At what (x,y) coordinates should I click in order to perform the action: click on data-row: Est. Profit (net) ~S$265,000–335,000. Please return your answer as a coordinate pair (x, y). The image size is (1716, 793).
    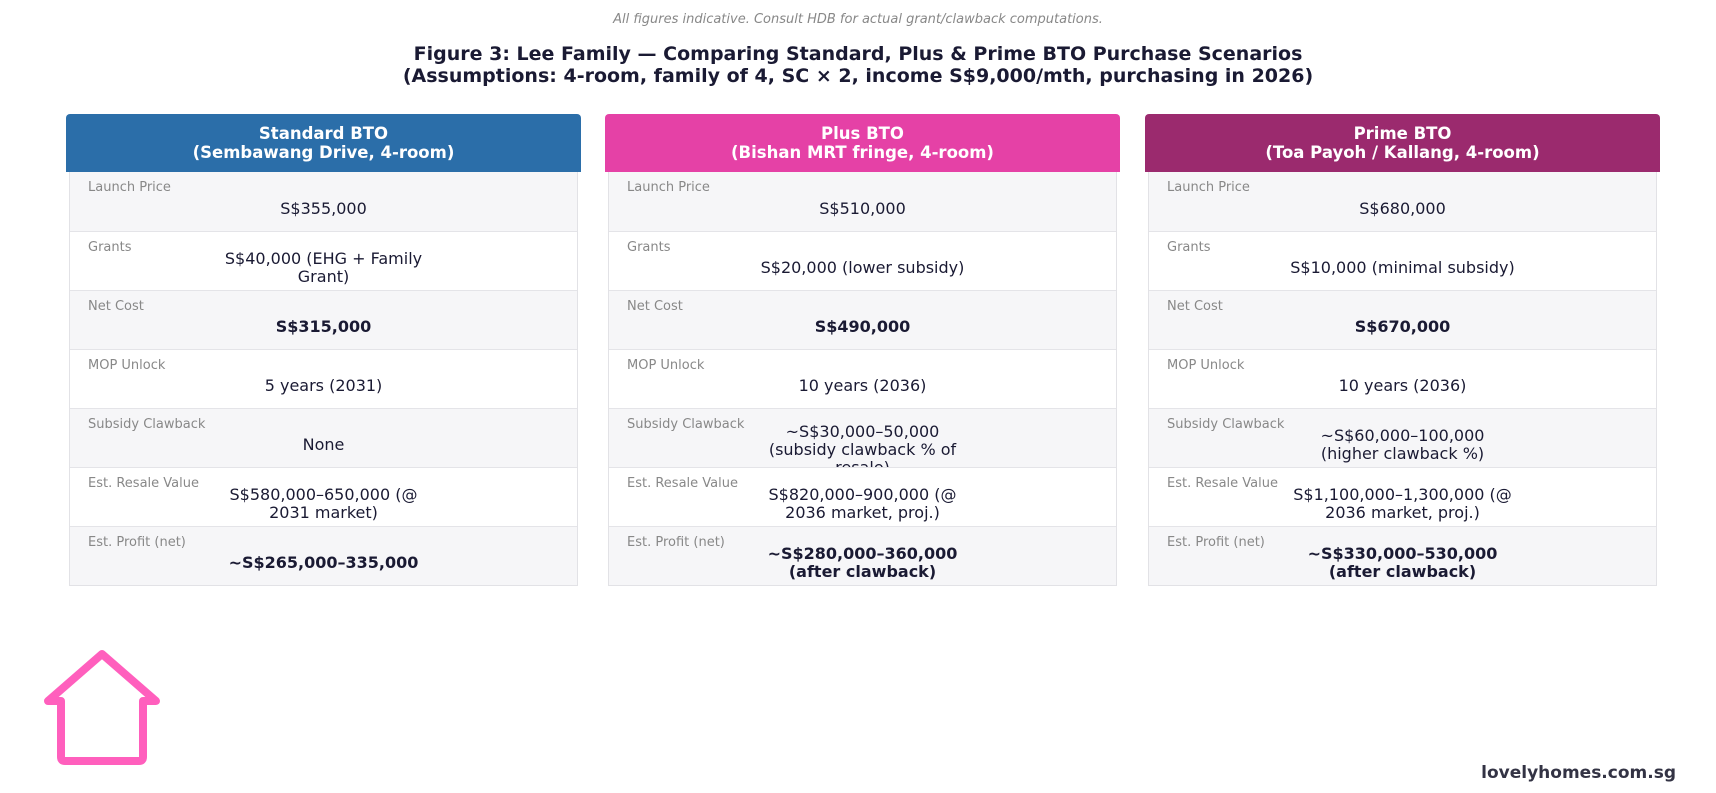
    Looking at the image, I should click on (323, 555).